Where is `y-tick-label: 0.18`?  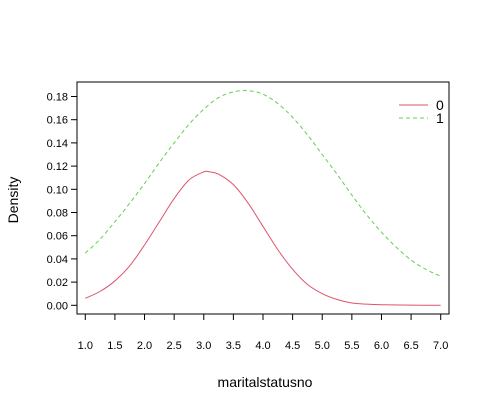
y-tick-label: 0.18 is located at coordinates (57, 98).